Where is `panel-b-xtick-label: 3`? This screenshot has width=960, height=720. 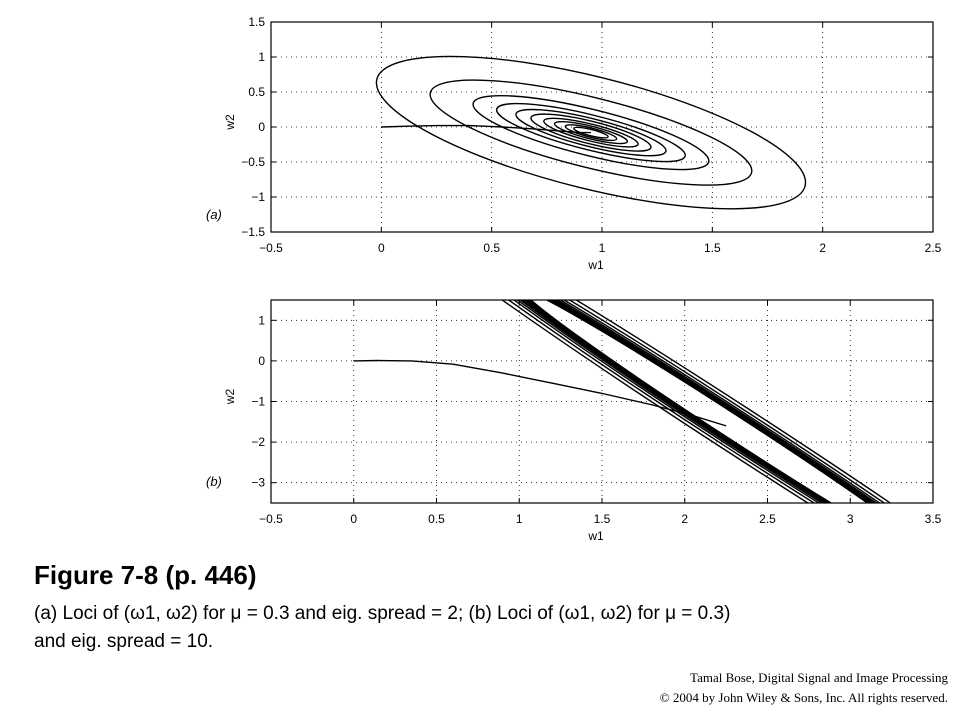 panel-b-xtick-label: 3 is located at coordinates (850, 519).